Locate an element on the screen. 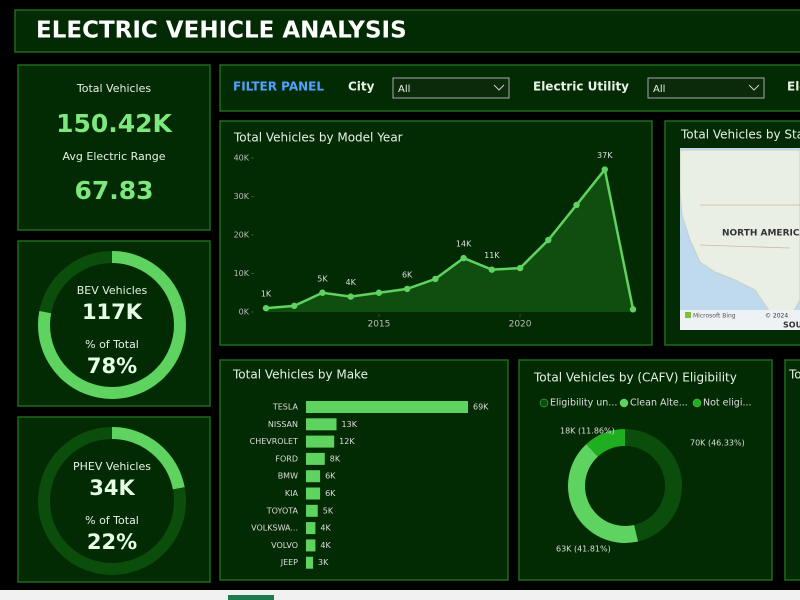 The height and width of the screenshot is (600, 800). y-tick-label: 20K is located at coordinates (242, 235).